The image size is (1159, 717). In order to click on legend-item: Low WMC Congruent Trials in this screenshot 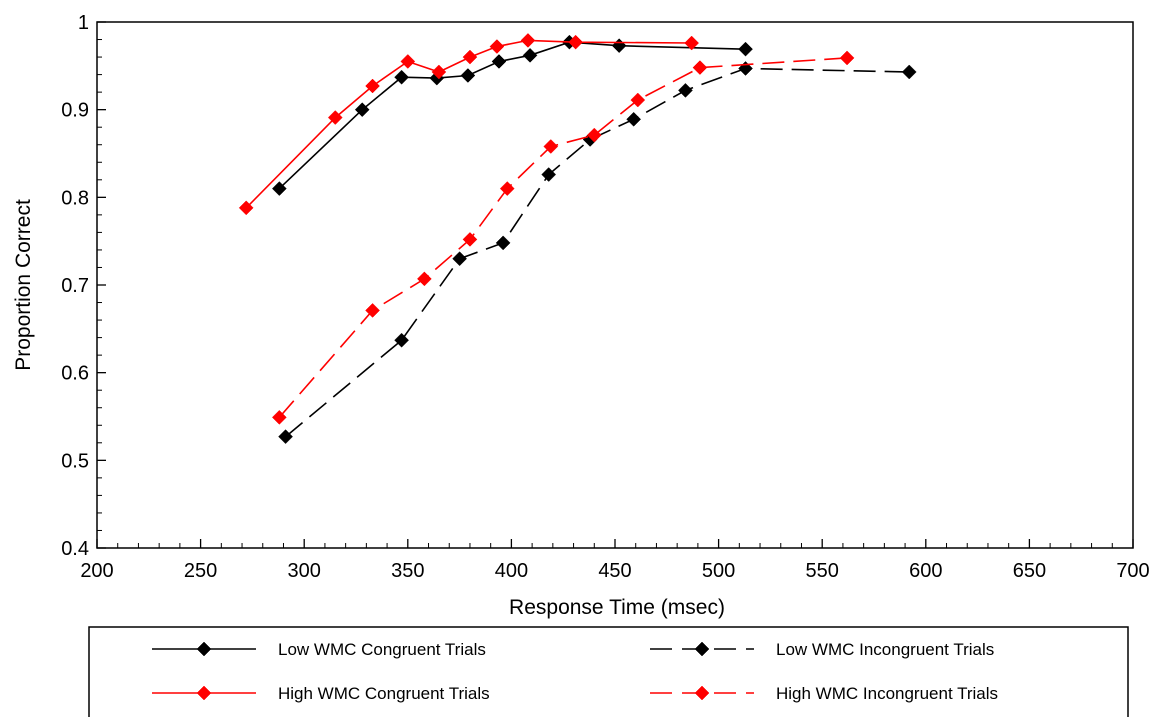, I will do `click(319, 649)`.